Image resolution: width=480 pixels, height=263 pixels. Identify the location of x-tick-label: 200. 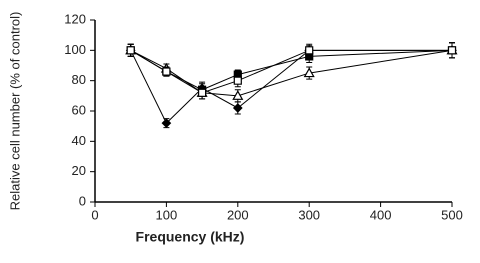
(238, 214).